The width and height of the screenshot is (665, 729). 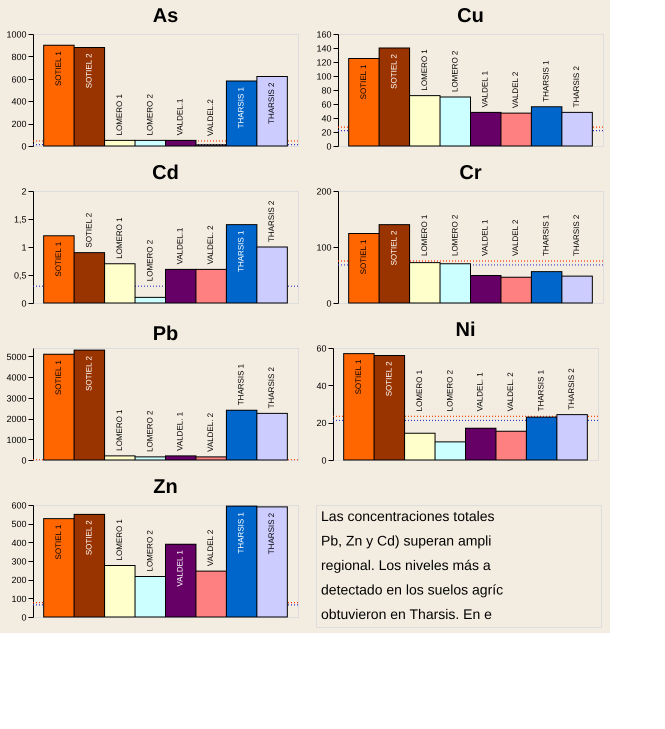 What do you see at coordinates (470, 16) in the screenshot?
I see `chart-title: Cu` at bounding box center [470, 16].